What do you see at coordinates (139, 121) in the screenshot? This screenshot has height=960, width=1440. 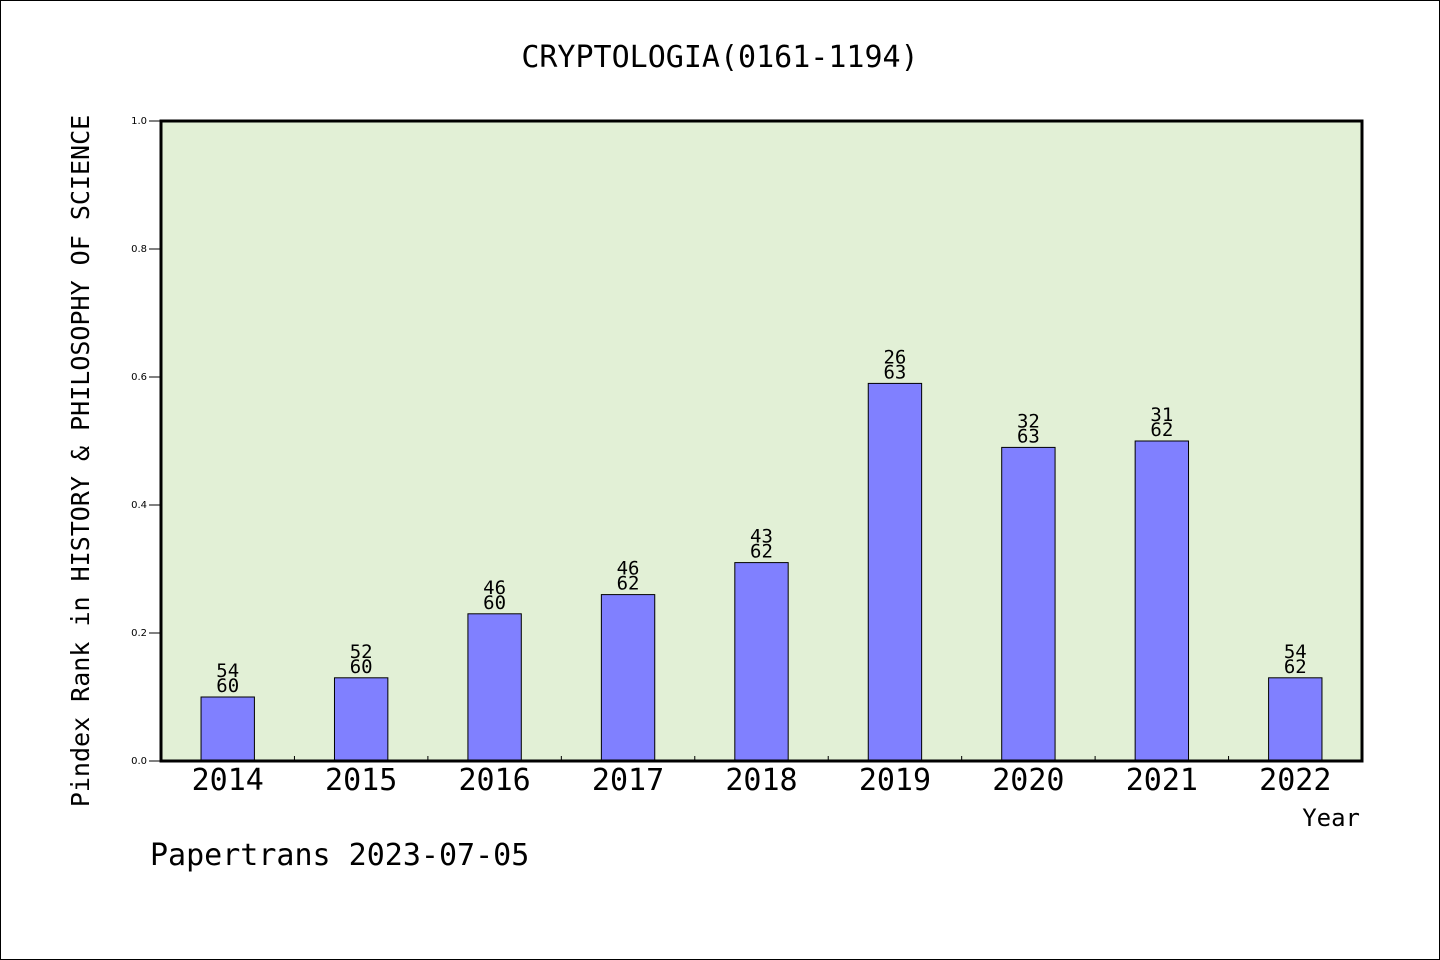 I see `y-tick-label-1.0: 1.0` at bounding box center [139, 121].